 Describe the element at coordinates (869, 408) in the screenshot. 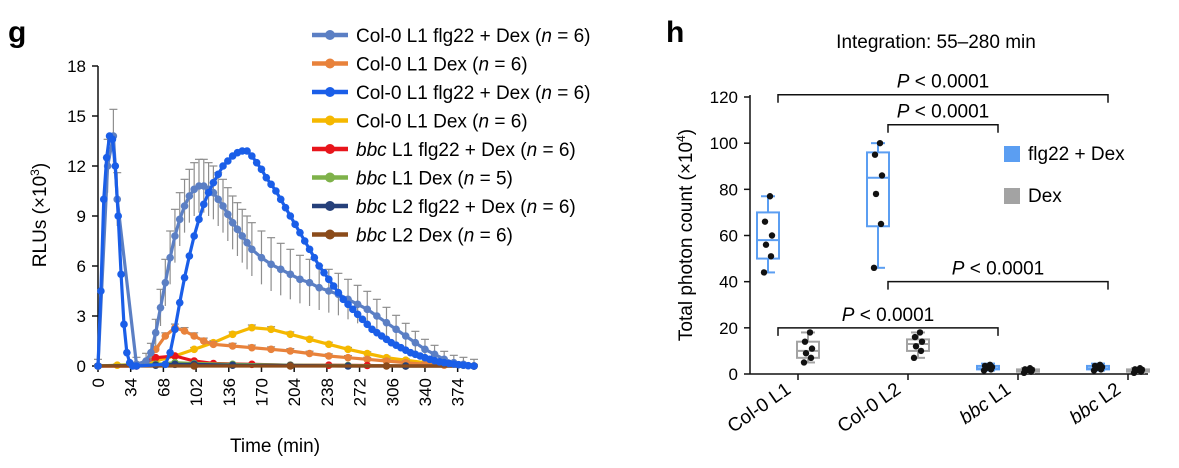

I see `category-label: Col-0 L2` at that location.